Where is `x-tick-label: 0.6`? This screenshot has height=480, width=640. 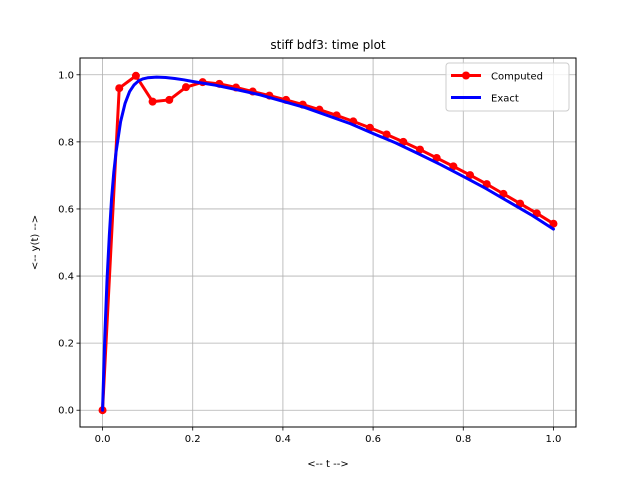
x-tick-label: 0.6 is located at coordinates (373, 439).